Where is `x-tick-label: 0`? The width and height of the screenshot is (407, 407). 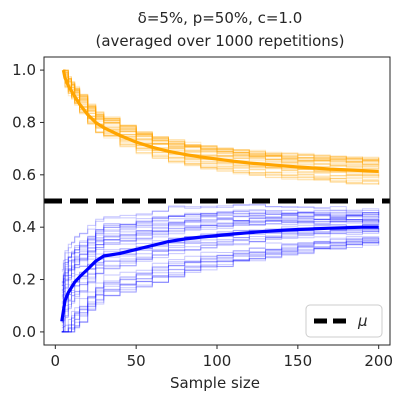 x-tick-label: 0 is located at coordinates (56, 361).